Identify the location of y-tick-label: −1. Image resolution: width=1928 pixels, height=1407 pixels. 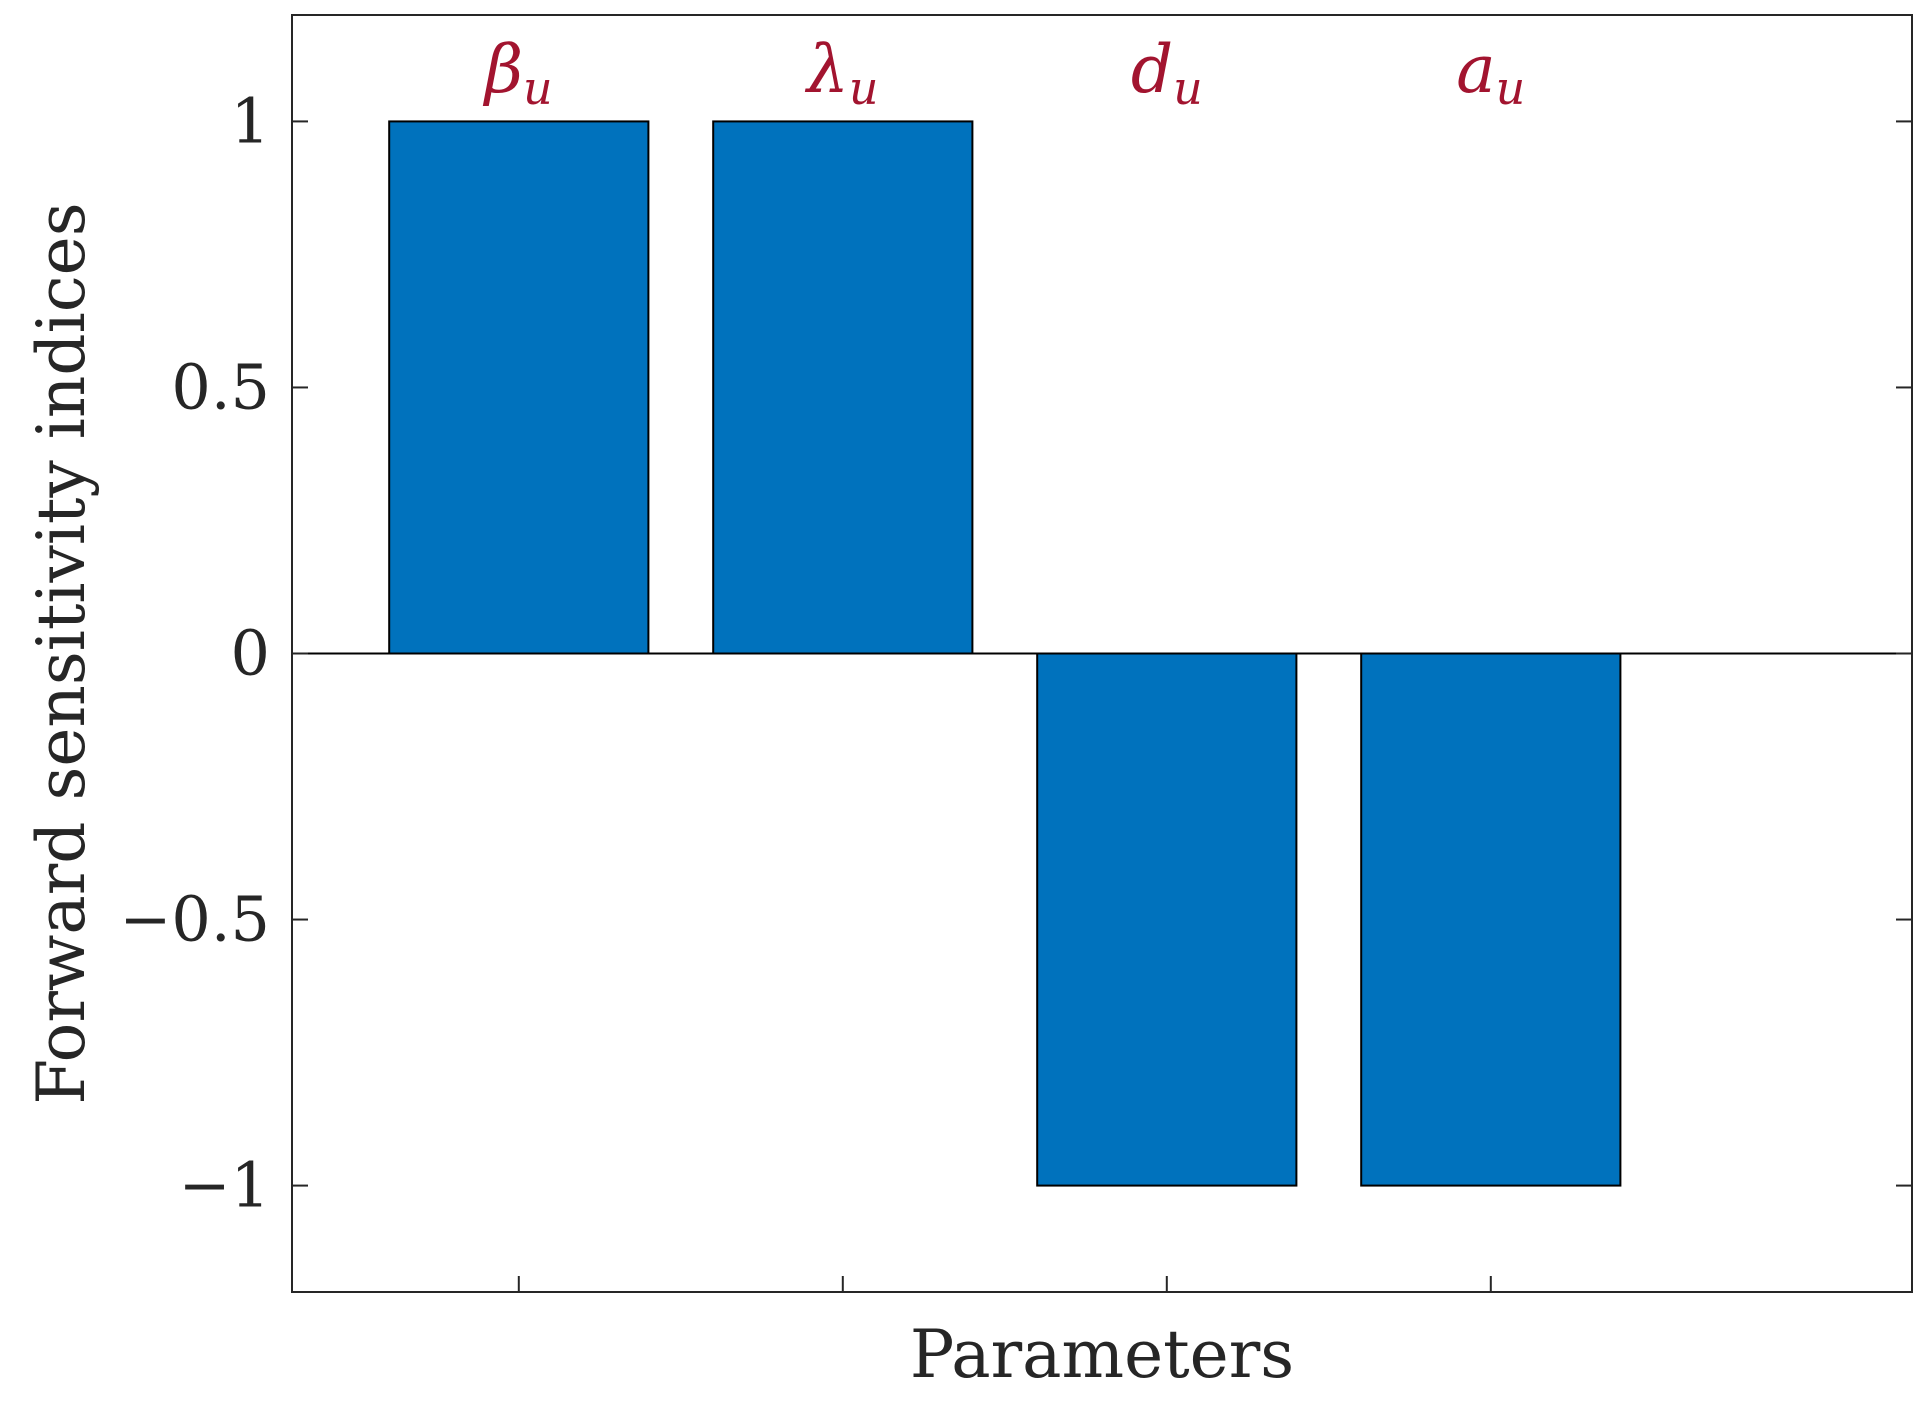
(224, 1185).